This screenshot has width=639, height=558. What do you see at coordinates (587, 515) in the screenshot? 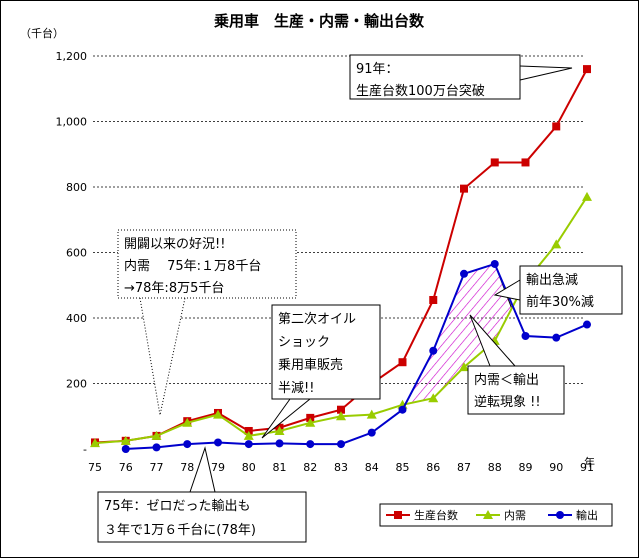
I see `legend-label: 輸出` at bounding box center [587, 515].